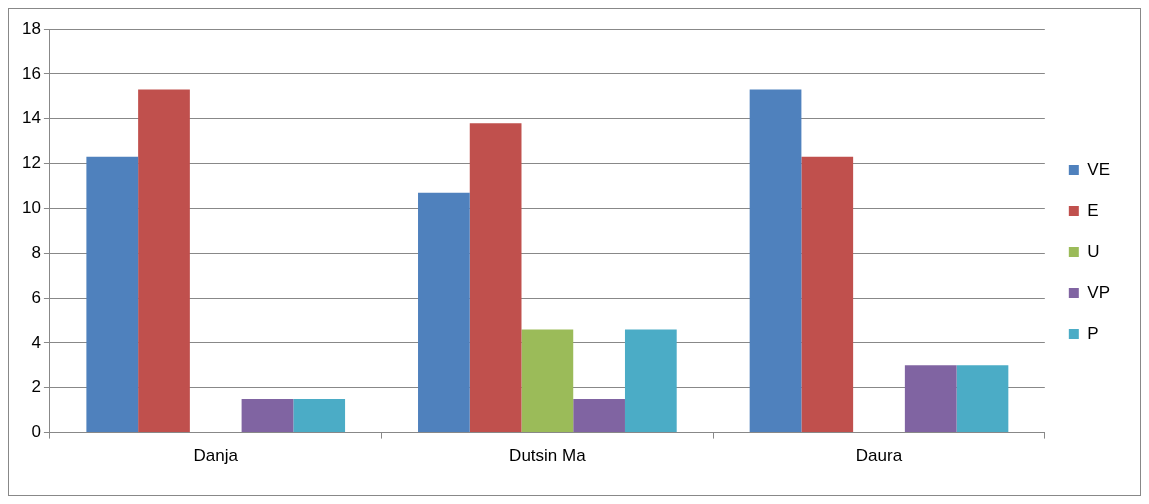  Describe the element at coordinates (36, 252) in the screenshot. I see `y-tick-label: 8` at that location.